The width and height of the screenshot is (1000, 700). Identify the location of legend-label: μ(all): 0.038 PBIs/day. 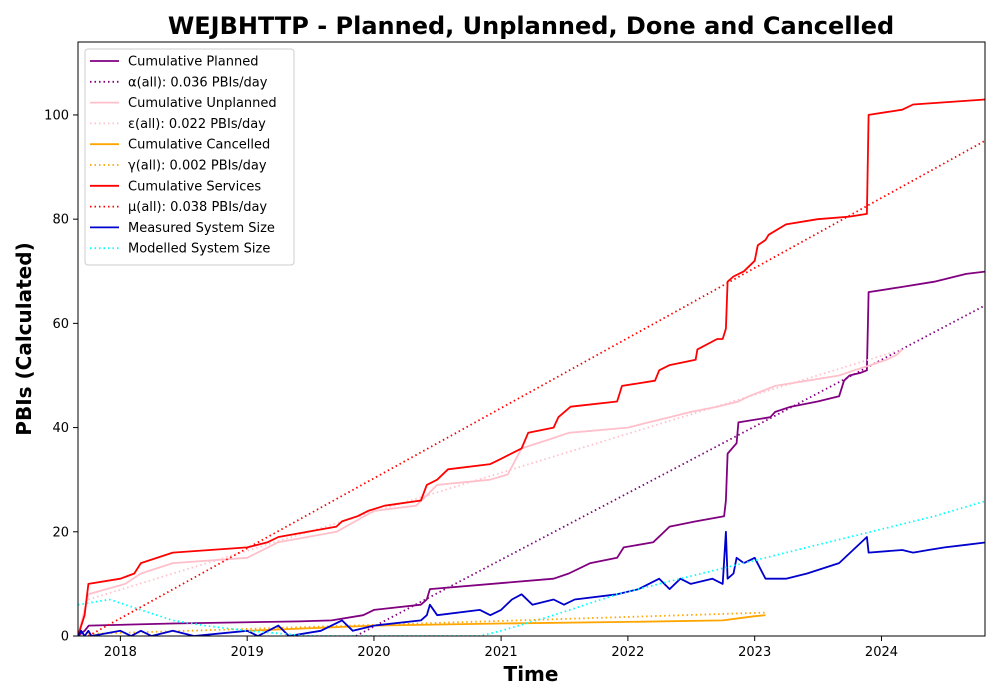
(197, 207).